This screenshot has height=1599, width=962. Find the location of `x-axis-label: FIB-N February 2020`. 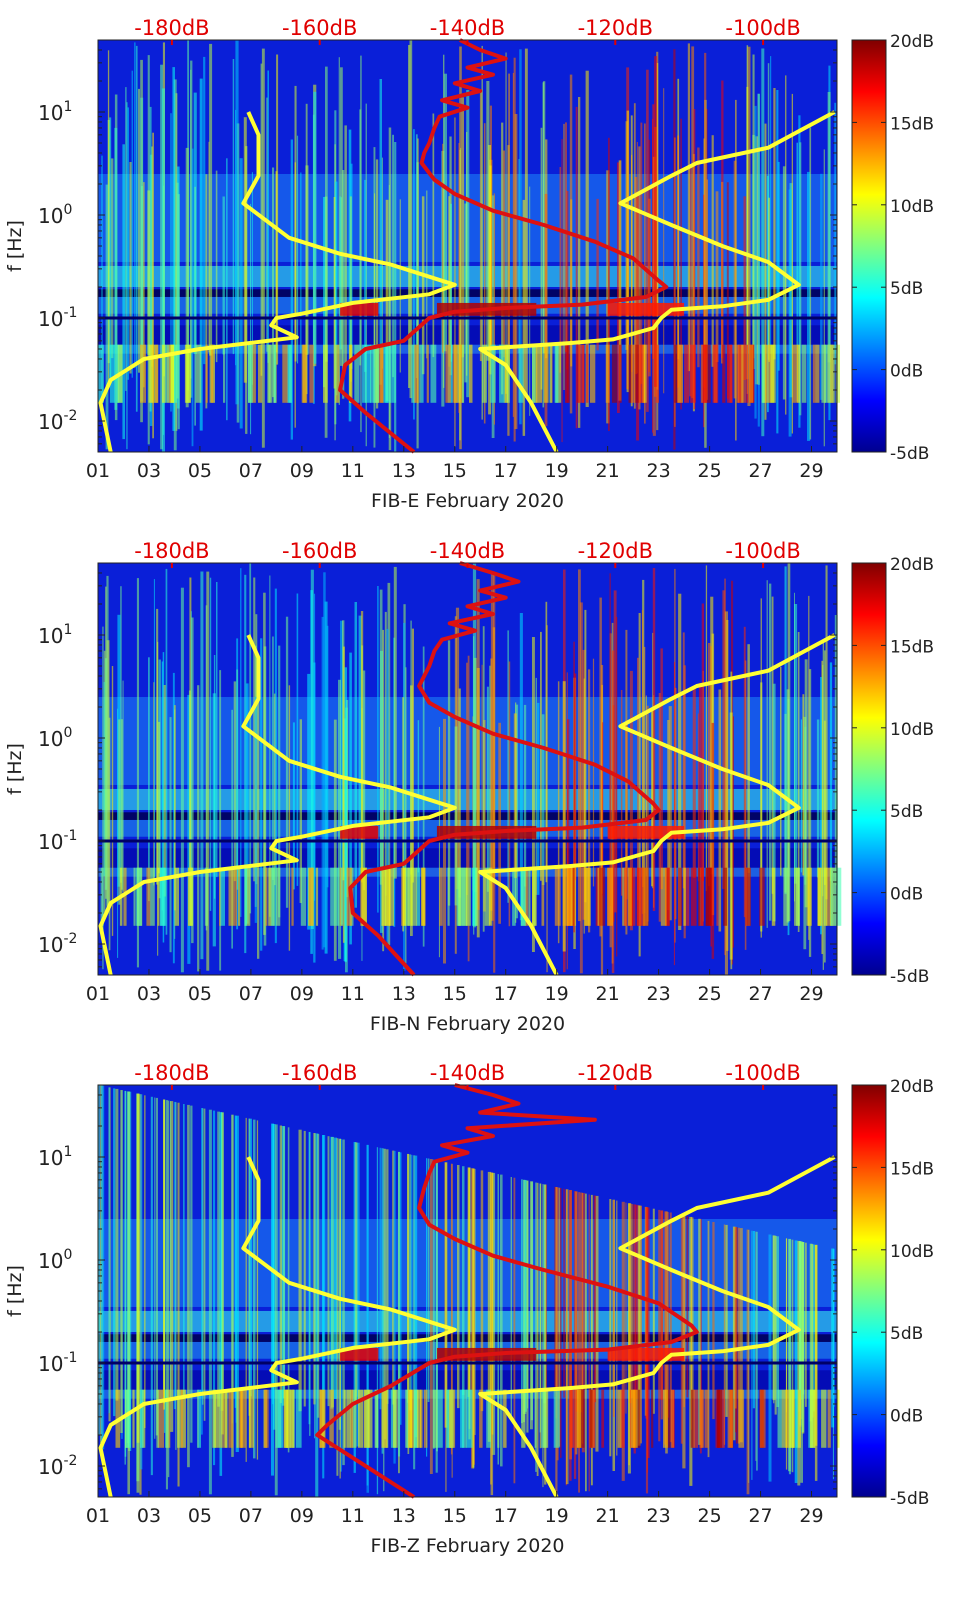

x-axis-label: FIB-N February 2020 is located at coordinates (467, 1024).